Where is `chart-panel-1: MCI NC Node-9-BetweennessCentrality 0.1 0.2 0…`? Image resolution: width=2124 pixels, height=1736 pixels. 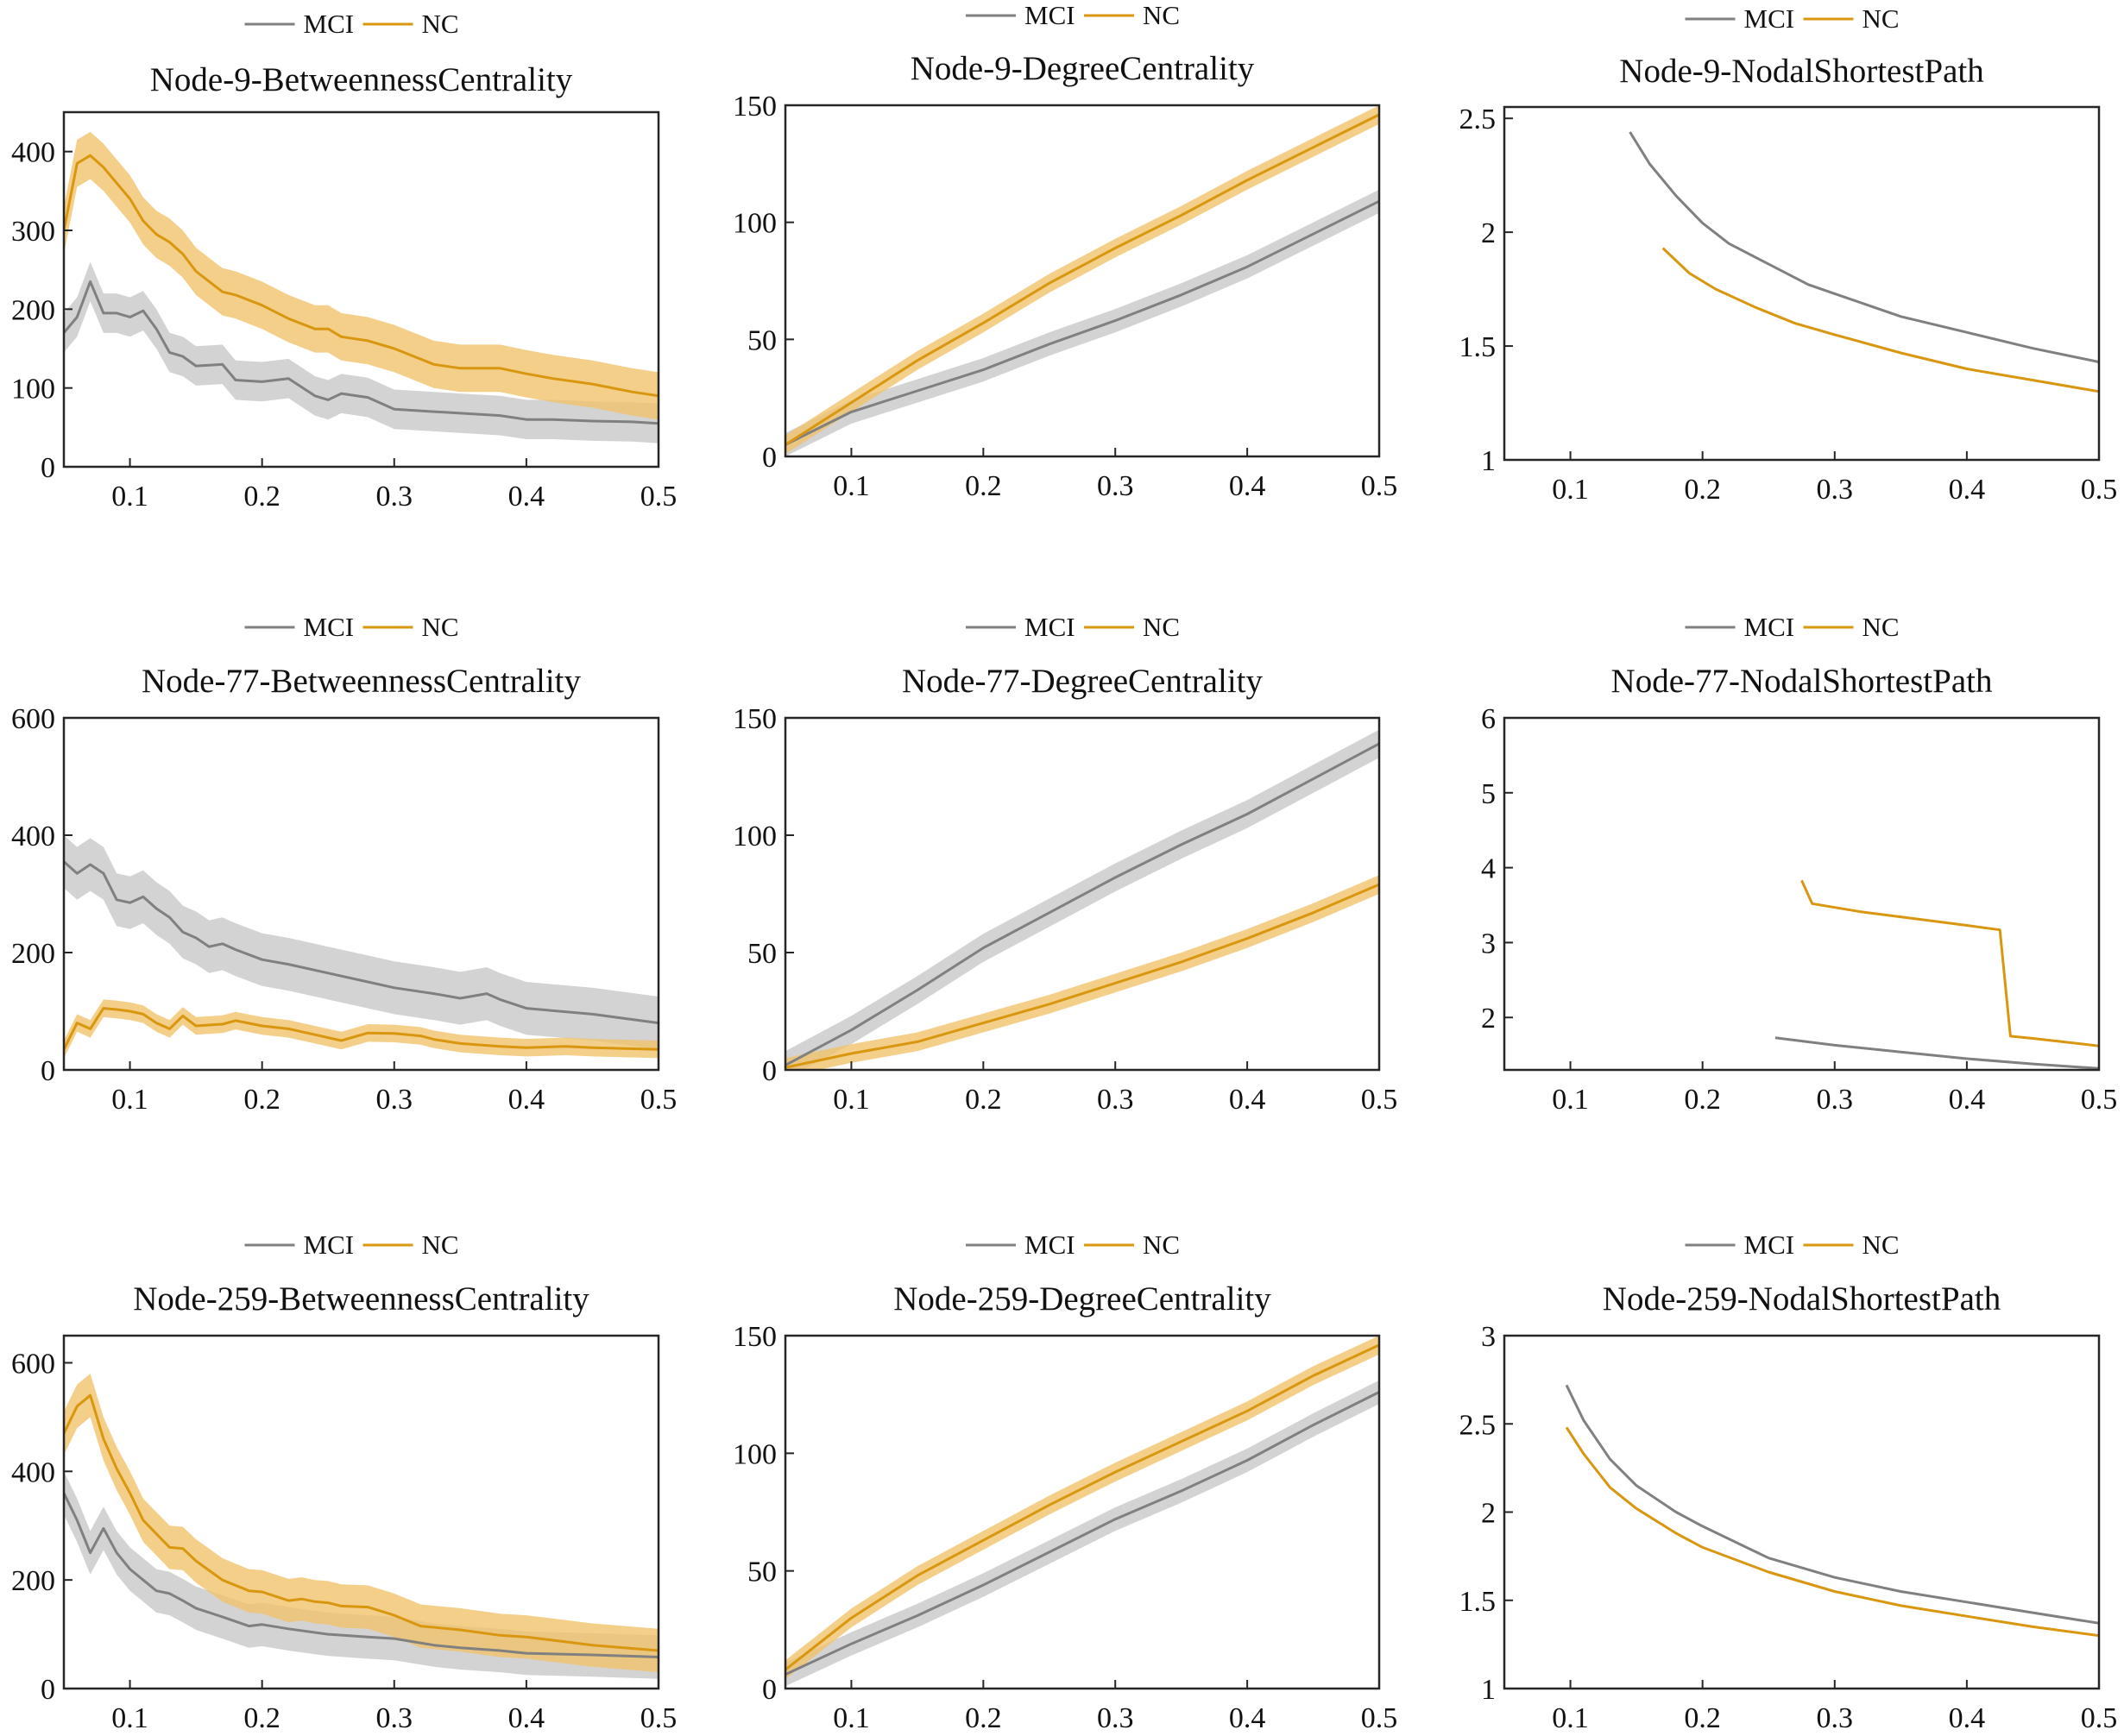
chart-panel-1: MCI NC Node-9-BetweennessCentrality 0.1 0.2 0… is located at coordinates (344, 261).